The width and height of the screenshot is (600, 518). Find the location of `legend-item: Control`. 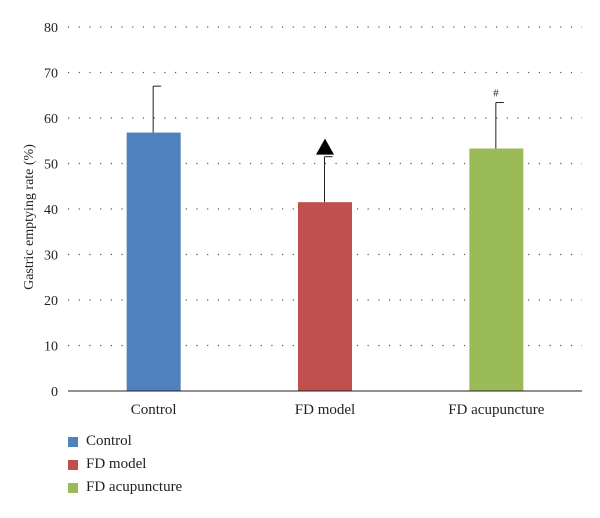

legend-item: Control is located at coordinates (125, 441).